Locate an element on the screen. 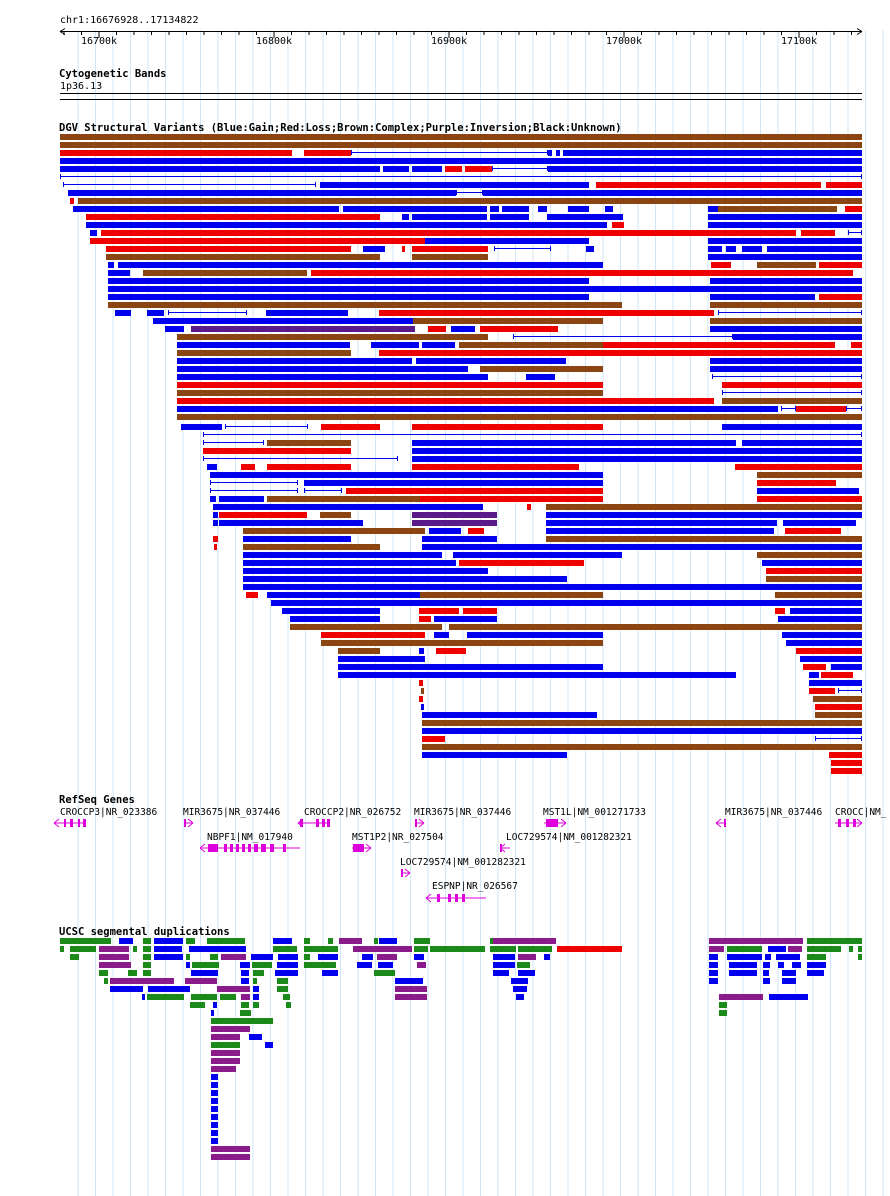  gene-label: CROCCP3|NR_023386 is located at coordinates (109, 812).